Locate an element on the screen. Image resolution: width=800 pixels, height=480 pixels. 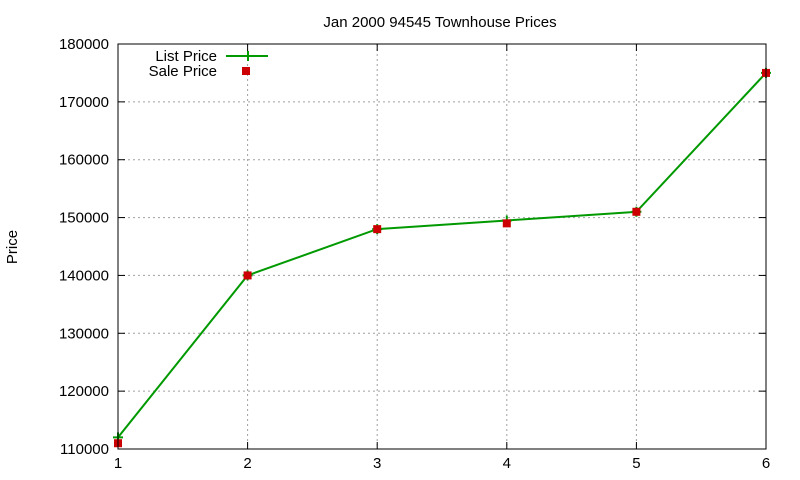
y-tick-label: 170000 is located at coordinates (84, 102).